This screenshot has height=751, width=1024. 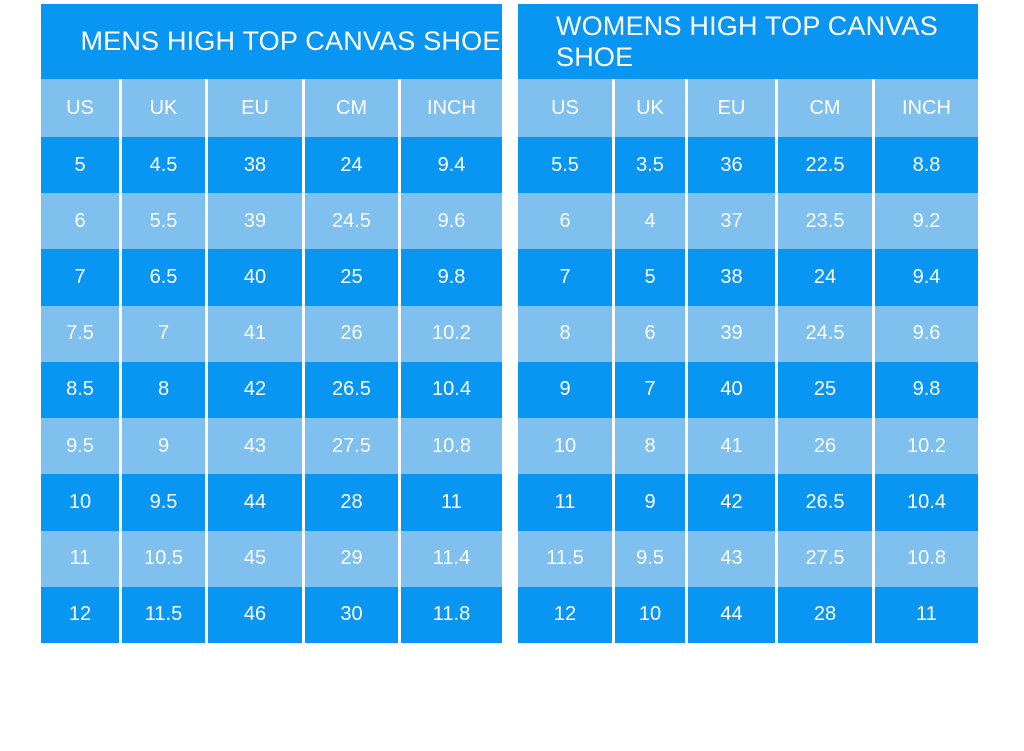 I want to click on table-row: 12 10 44 28 11, so click(x=748, y=614).